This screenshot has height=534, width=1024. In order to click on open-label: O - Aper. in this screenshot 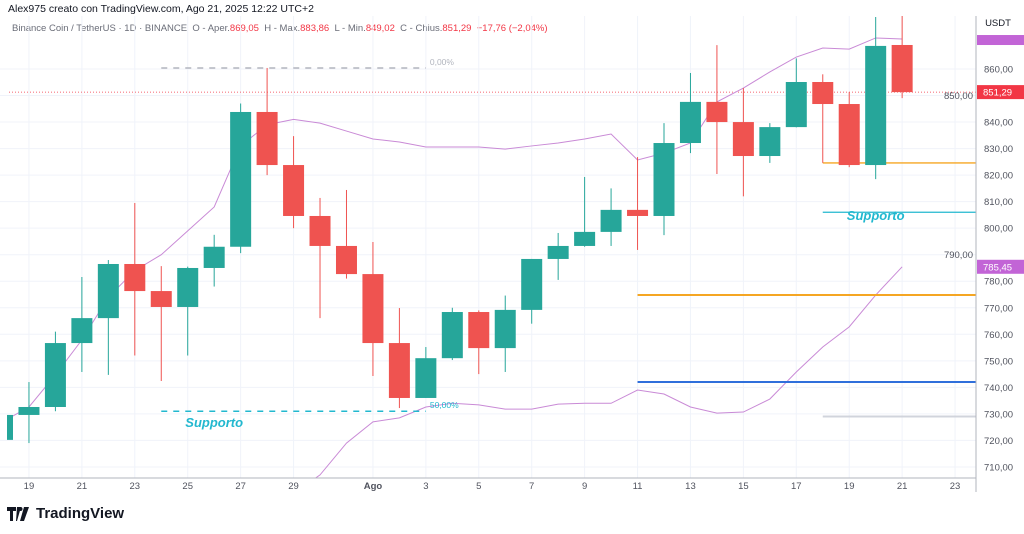, I will do `click(211, 28)`.